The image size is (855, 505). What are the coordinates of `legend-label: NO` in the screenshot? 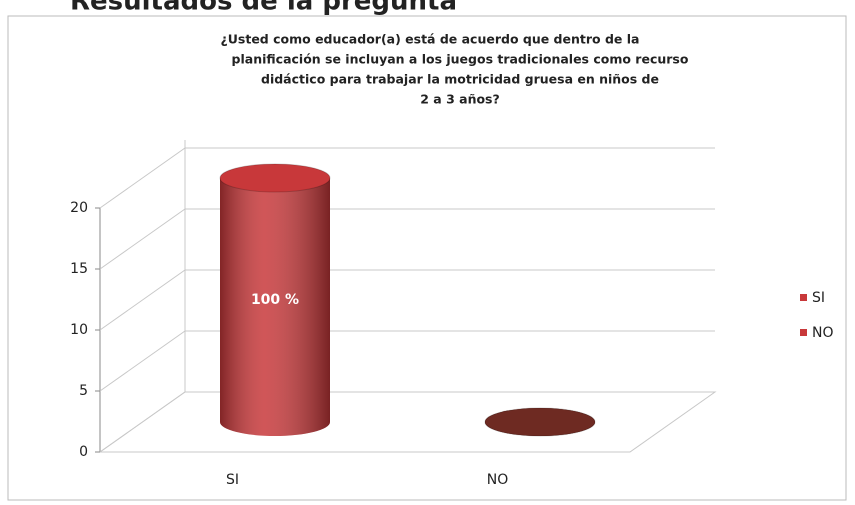 It's located at (823, 333).